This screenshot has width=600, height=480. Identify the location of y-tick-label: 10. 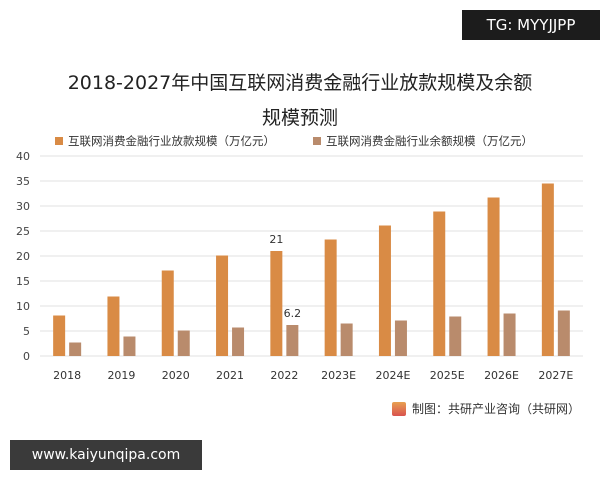
(23, 306).